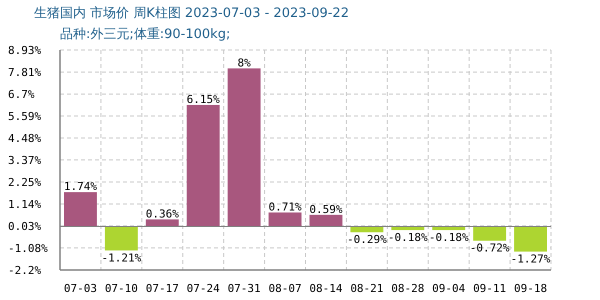 The width and height of the screenshot is (600, 300). Describe the element at coordinates (490, 248) in the screenshot. I see `data-label: -0.72%` at that location.